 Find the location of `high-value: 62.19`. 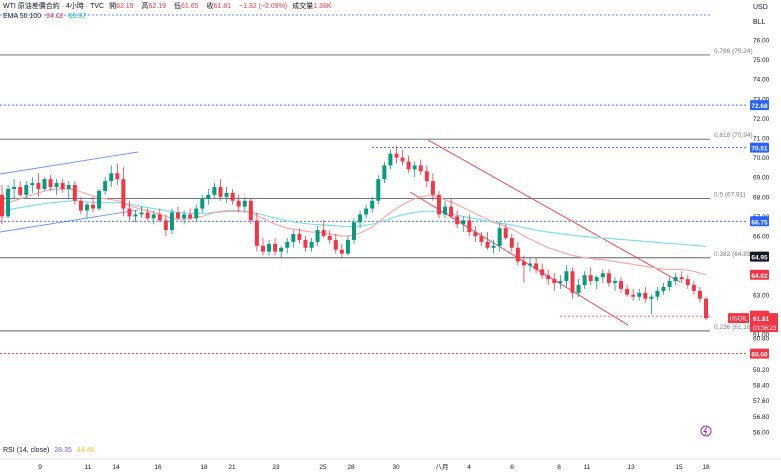

high-value: 62.19 is located at coordinates (157, 6).